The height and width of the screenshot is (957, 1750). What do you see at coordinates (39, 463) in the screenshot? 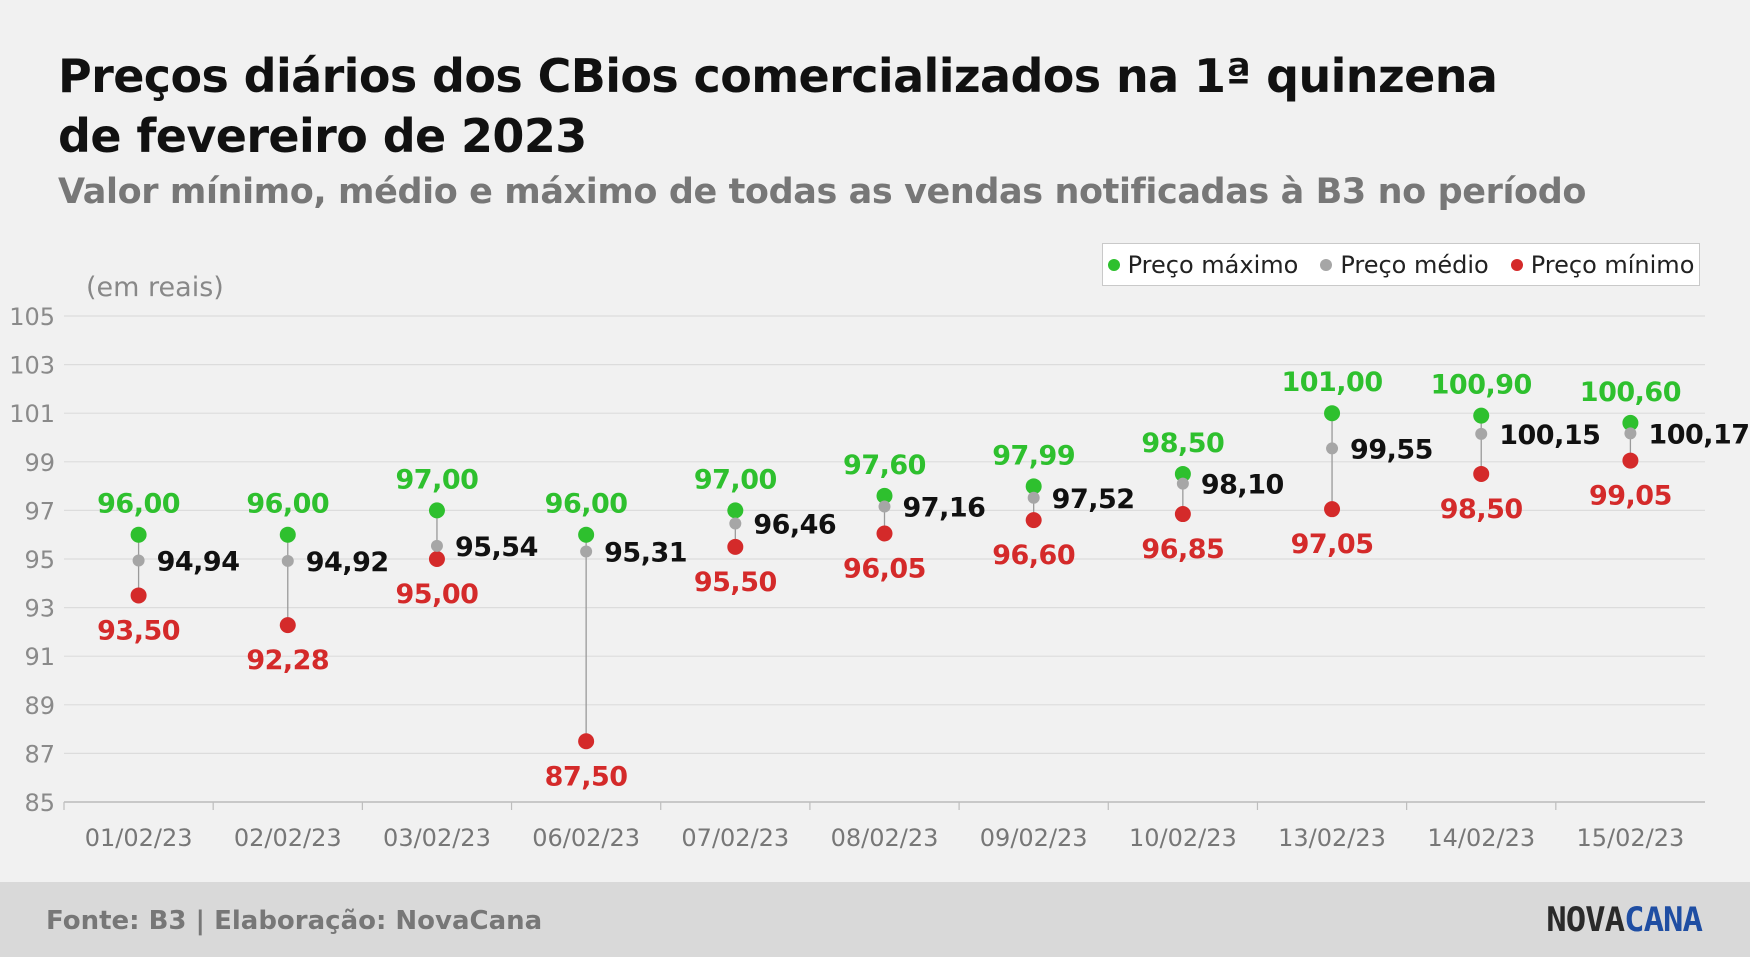
I see `y-tick-label: 99` at bounding box center [39, 463].